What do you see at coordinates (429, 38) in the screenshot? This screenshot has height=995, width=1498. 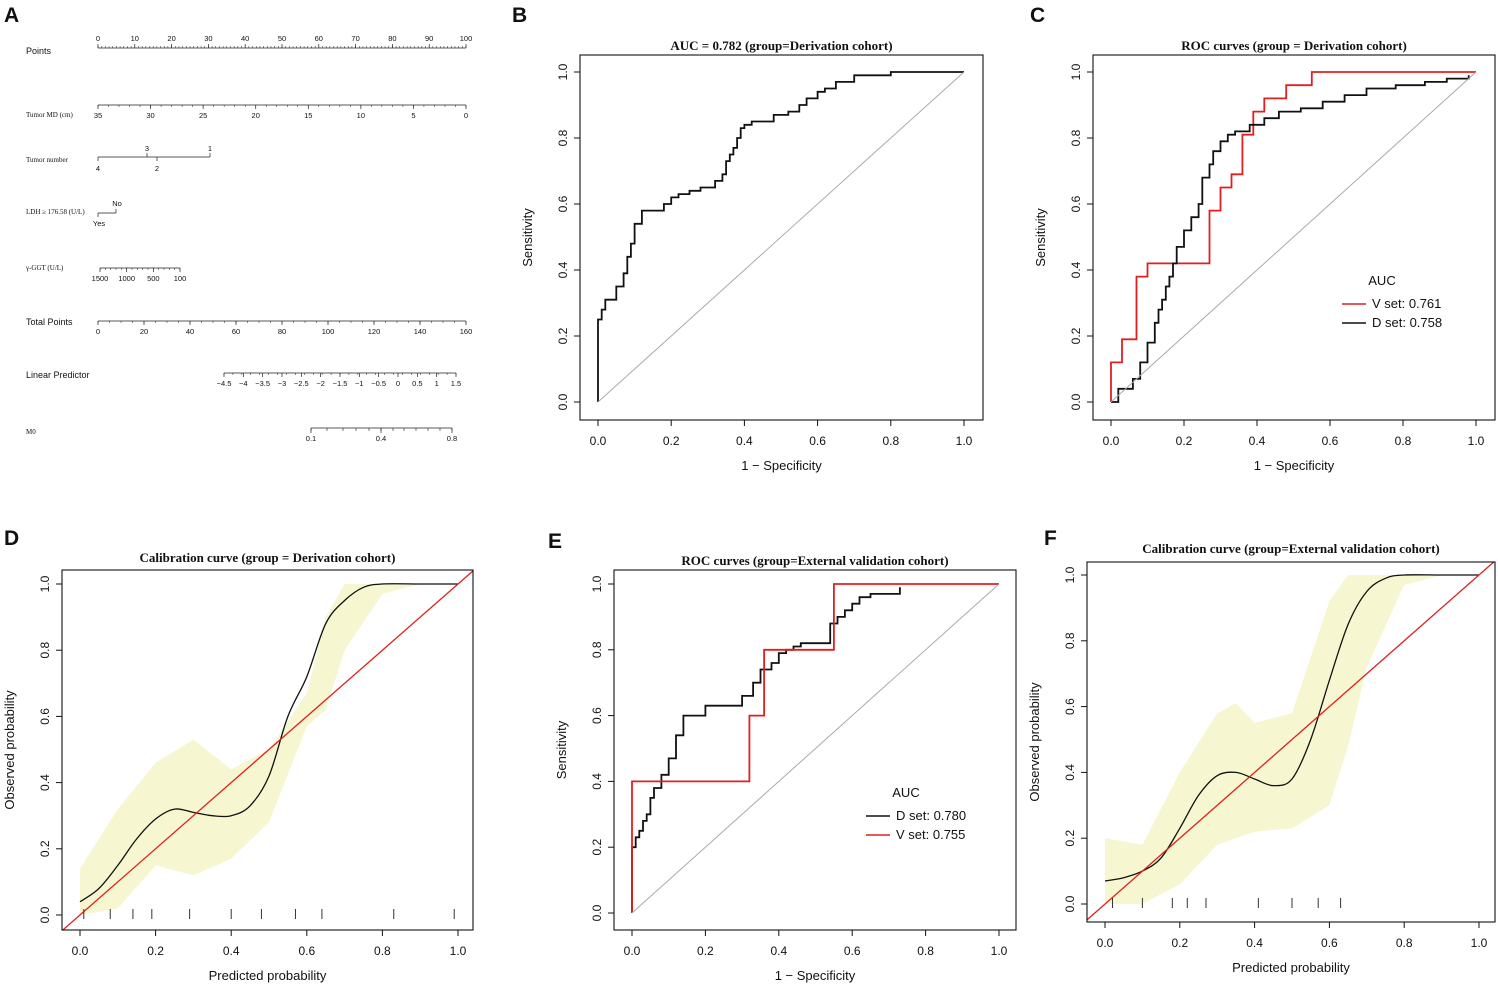 I see `points-tick-label: 90` at bounding box center [429, 38].